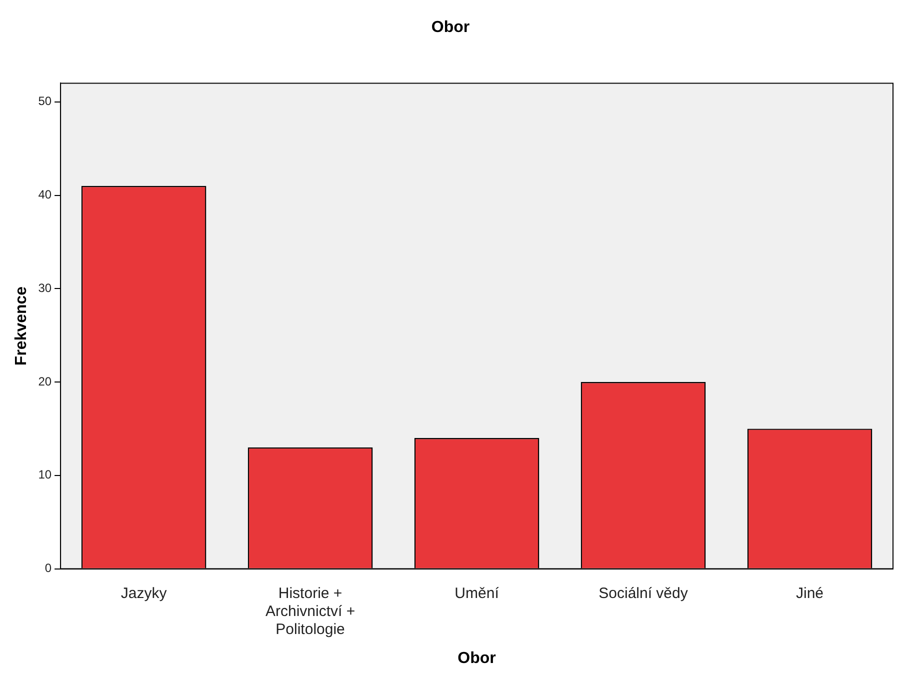 The image size is (909, 682). I want to click on y-tick-label: 50, so click(45, 101).